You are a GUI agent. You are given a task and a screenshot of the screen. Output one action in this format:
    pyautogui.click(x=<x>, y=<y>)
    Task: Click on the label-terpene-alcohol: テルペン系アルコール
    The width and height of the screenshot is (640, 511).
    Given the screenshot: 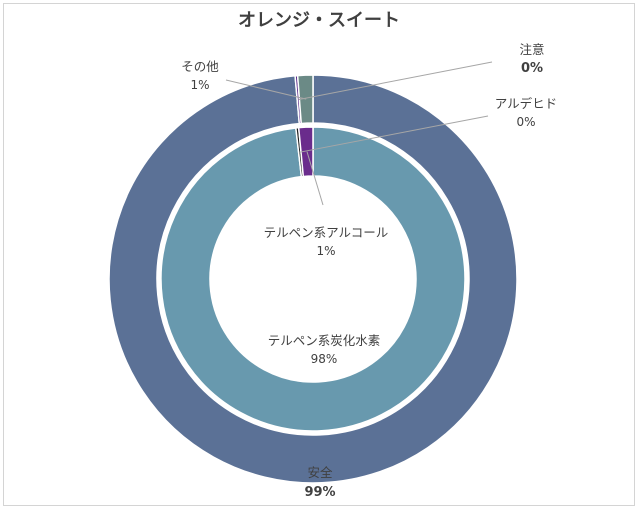 What is the action you would take?
    pyautogui.click(x=326, y=232)
    